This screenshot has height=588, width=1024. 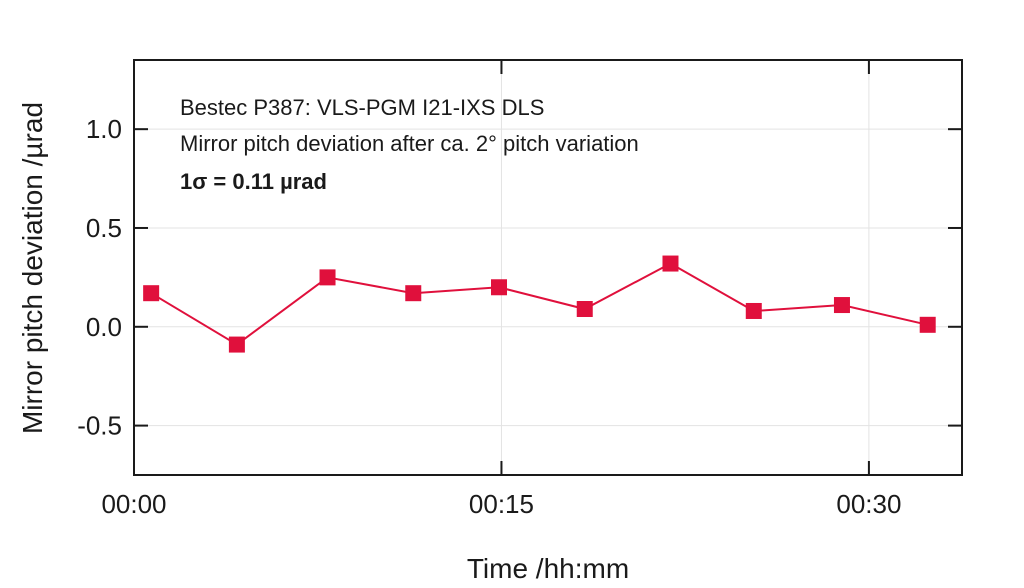 I want to click on annotation-line-1: Bestec P387: VLS-PGM I21-IXS DLS, so click(x=362, y=107).